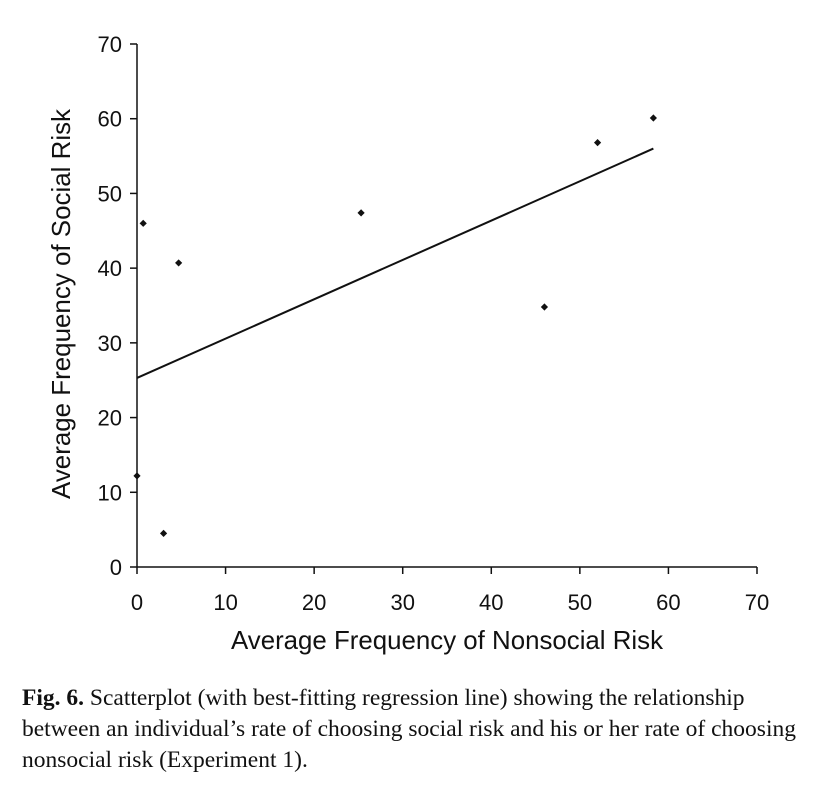 Image resolution: width=820 pixels, height=804 pixels. I want to click on x-tick-label: 10, so click(225, 602).